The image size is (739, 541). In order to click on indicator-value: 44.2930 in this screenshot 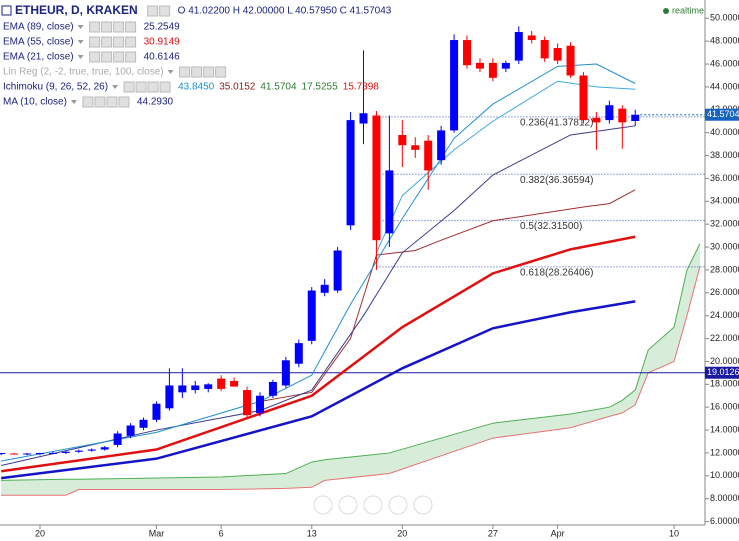, I will do `click(155, 102)`.